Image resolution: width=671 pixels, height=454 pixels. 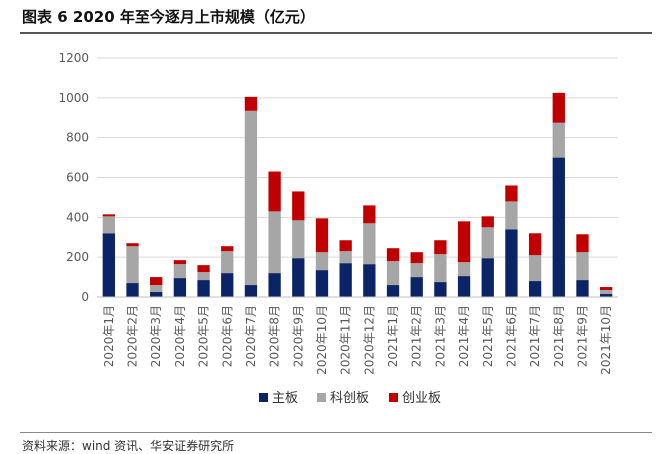 What do you see at coordinates (180, 336) in the screenshot?
I see `x-tick-label-3: 2020年4月` at bounding box center [180, 336].